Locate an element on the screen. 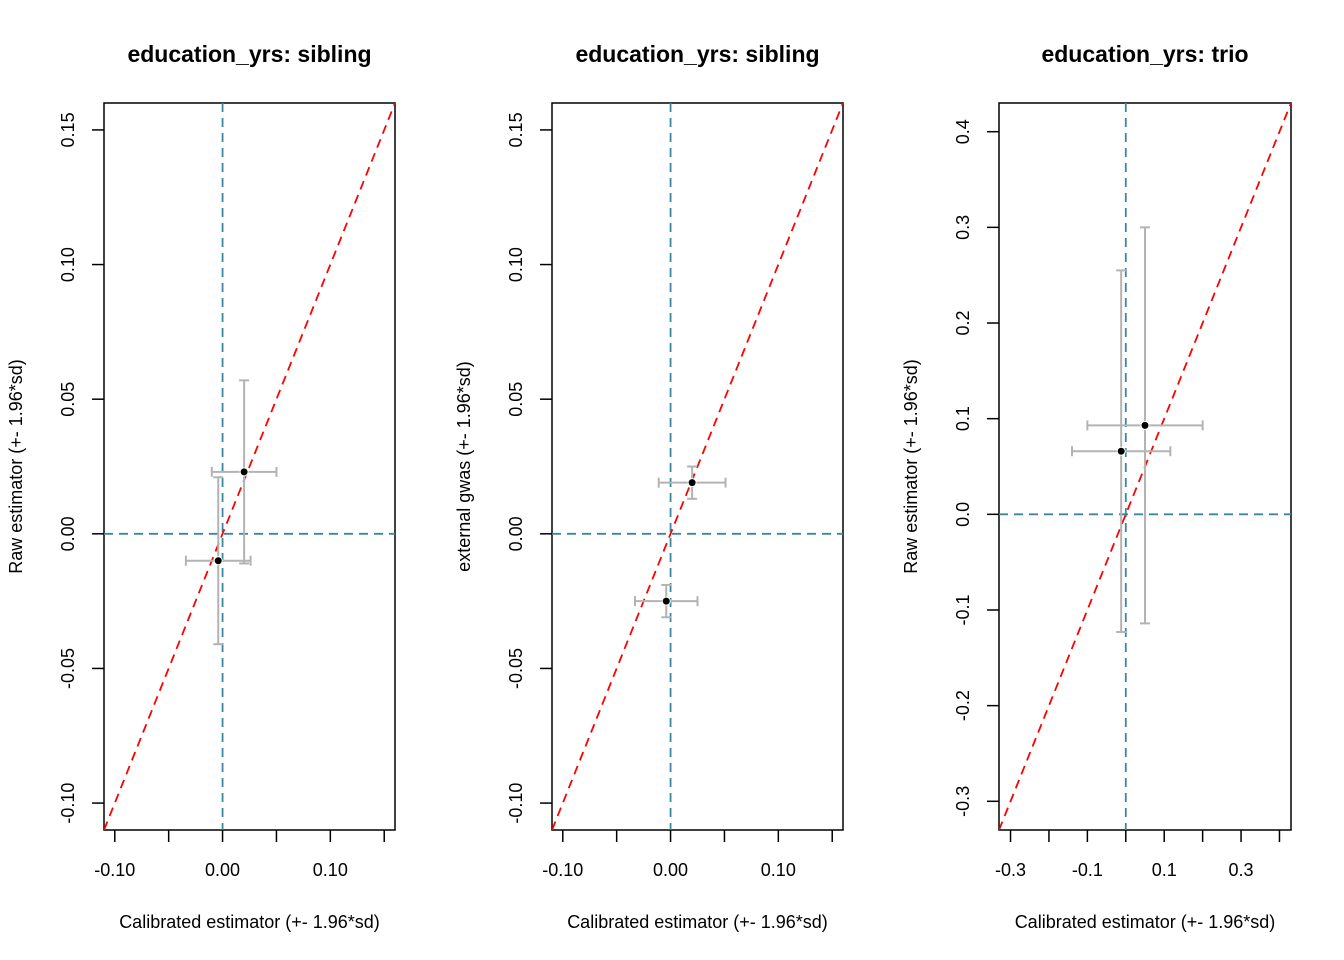  y-tick-label: 0.4 is located at coordinates (963, 131).